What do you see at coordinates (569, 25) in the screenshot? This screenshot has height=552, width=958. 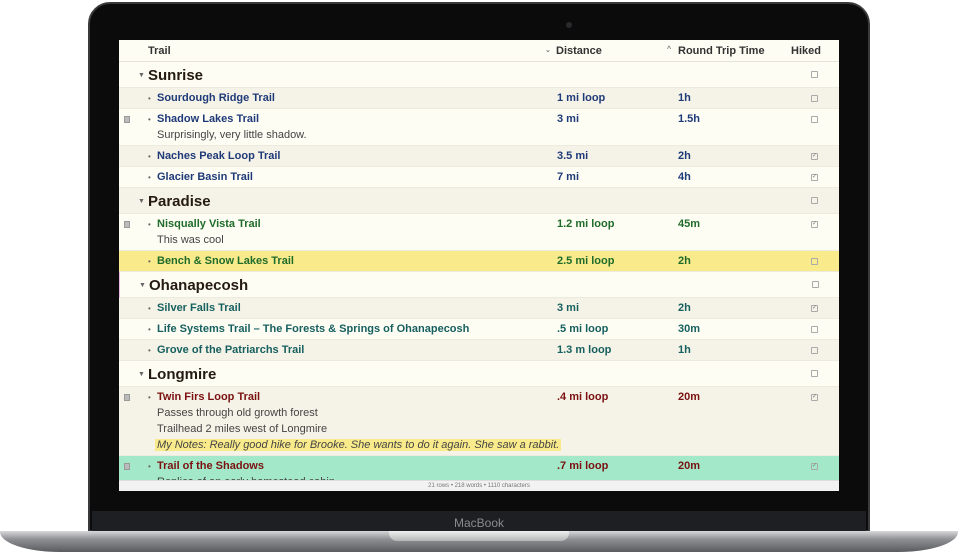 I see `camera` at bounding box center [569, 25].